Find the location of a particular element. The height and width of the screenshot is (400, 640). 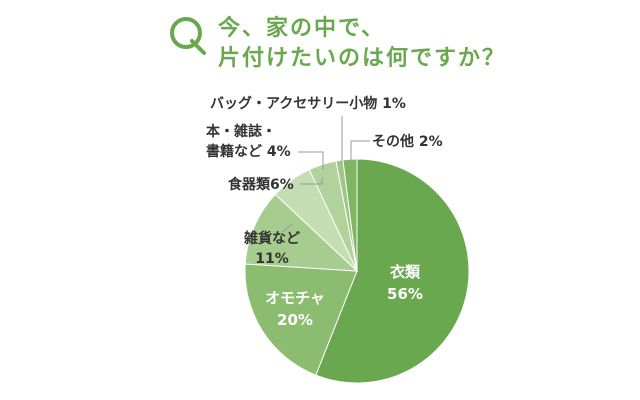

data-label: 本・雑誌・書籍など 4% is located at coordinates (248, 141).